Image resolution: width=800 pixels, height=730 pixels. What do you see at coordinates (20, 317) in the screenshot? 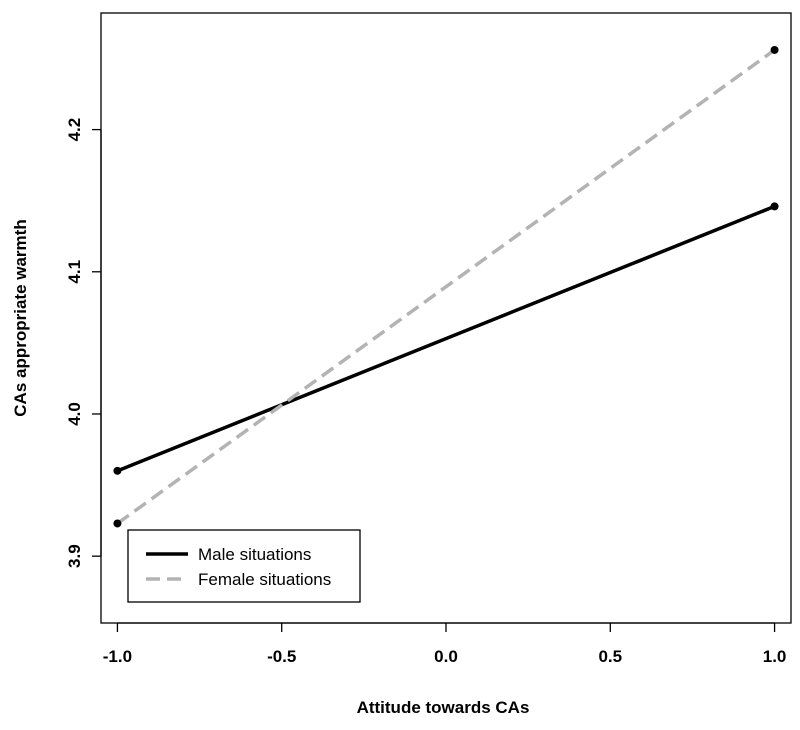
I see `y-axis-title: CAs appropriate warmth` at bounding box center [20, 317].